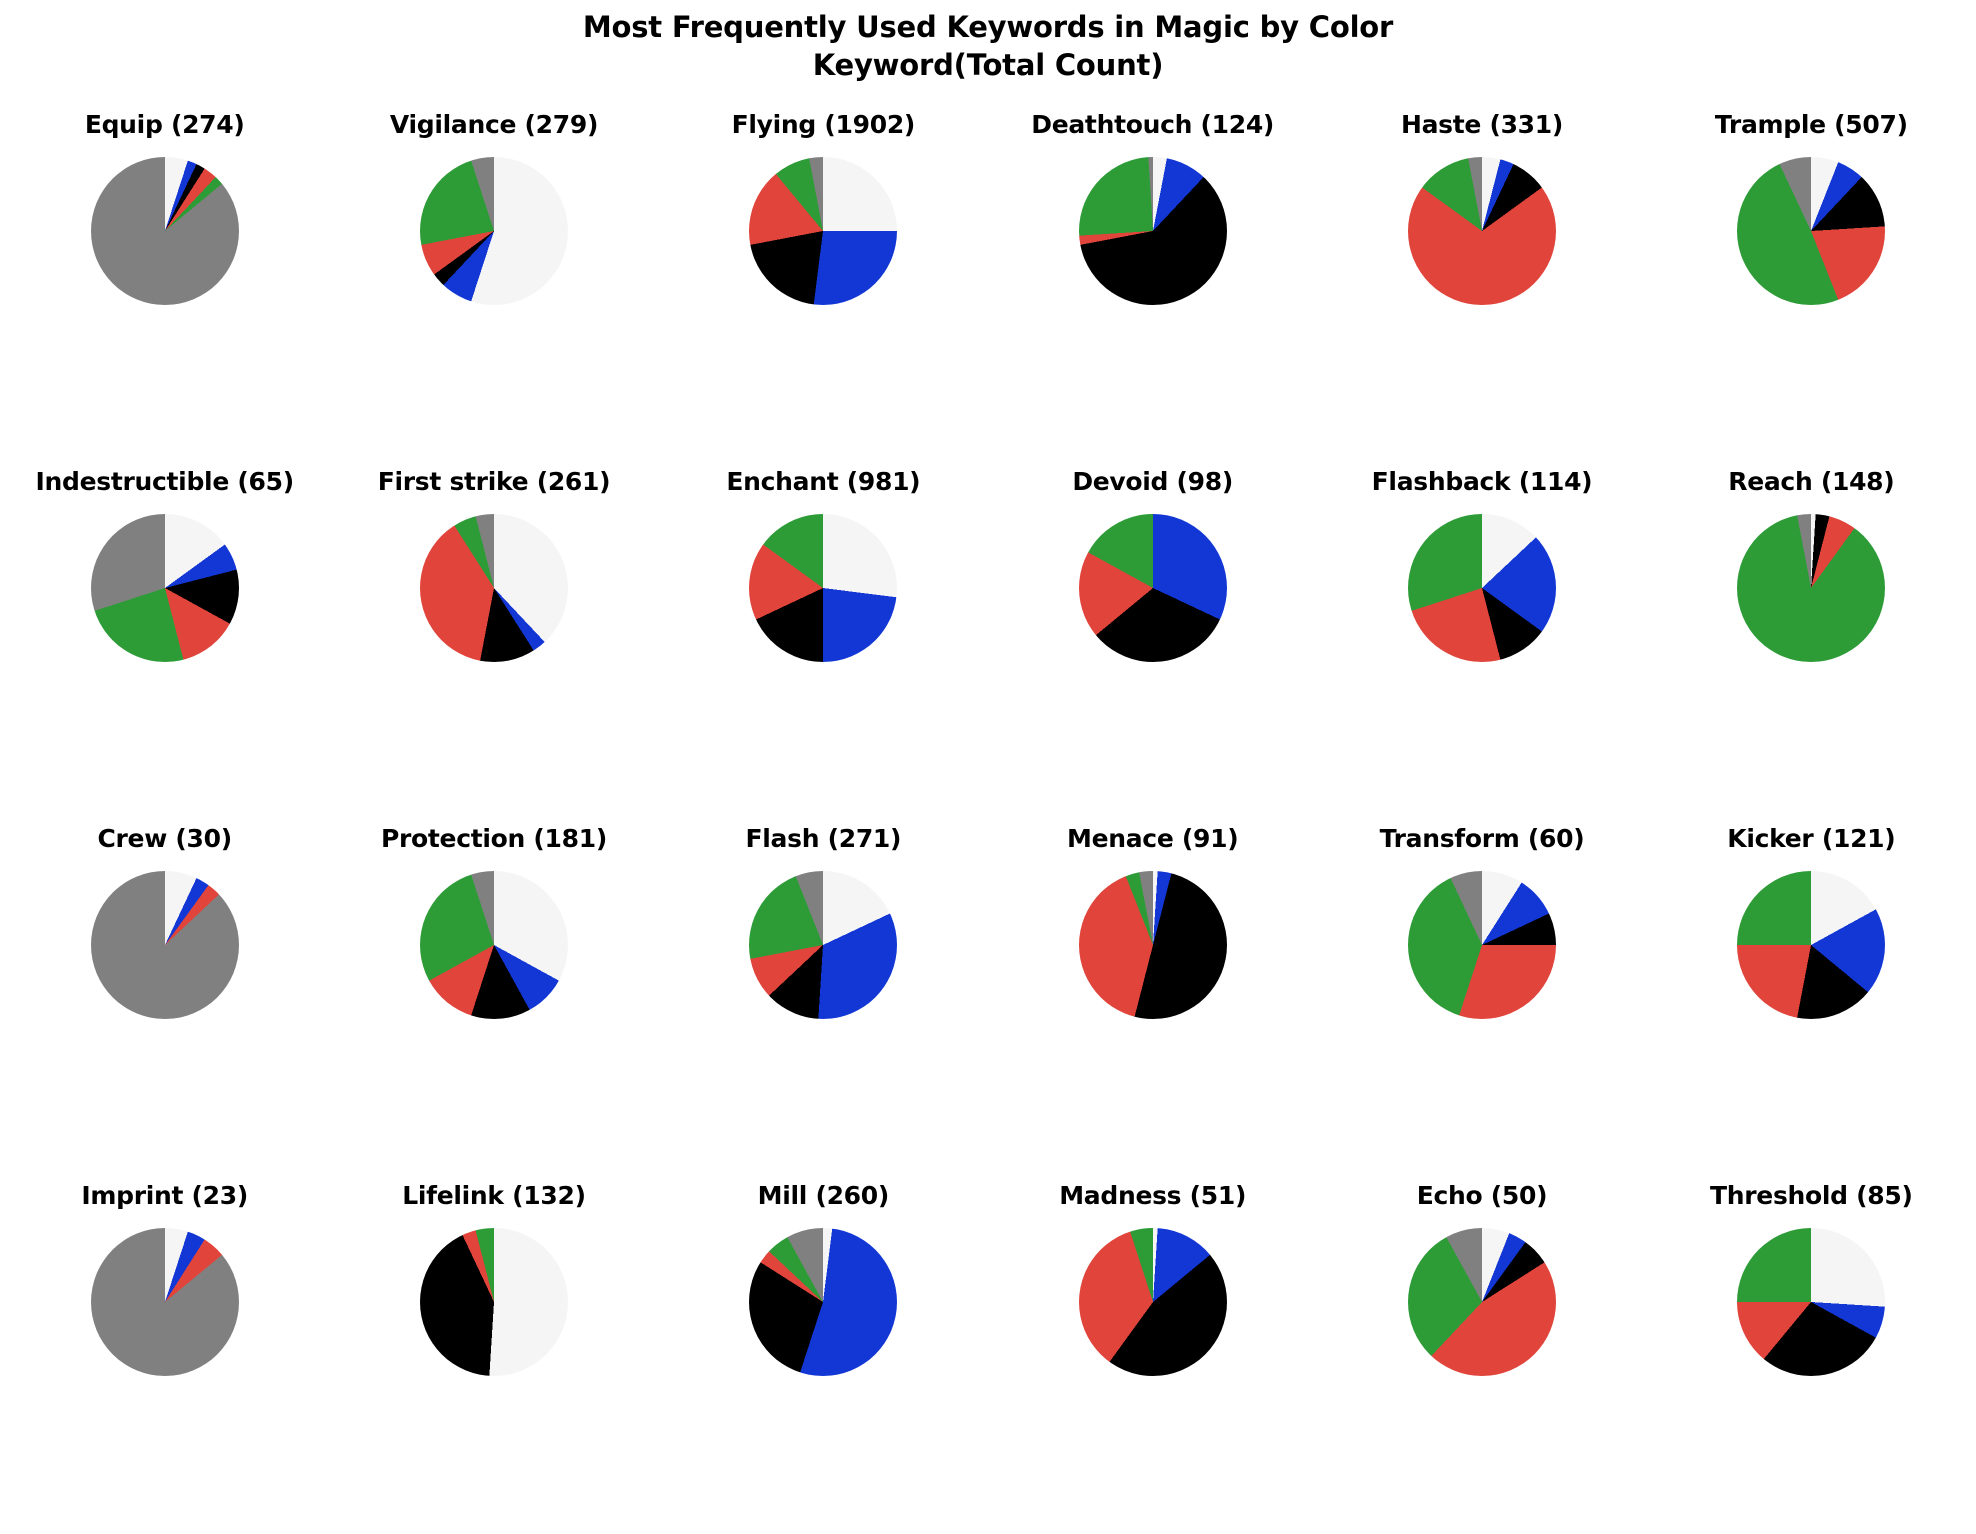  I want to click on pie-panel: Equip (274), so click(164, 284).